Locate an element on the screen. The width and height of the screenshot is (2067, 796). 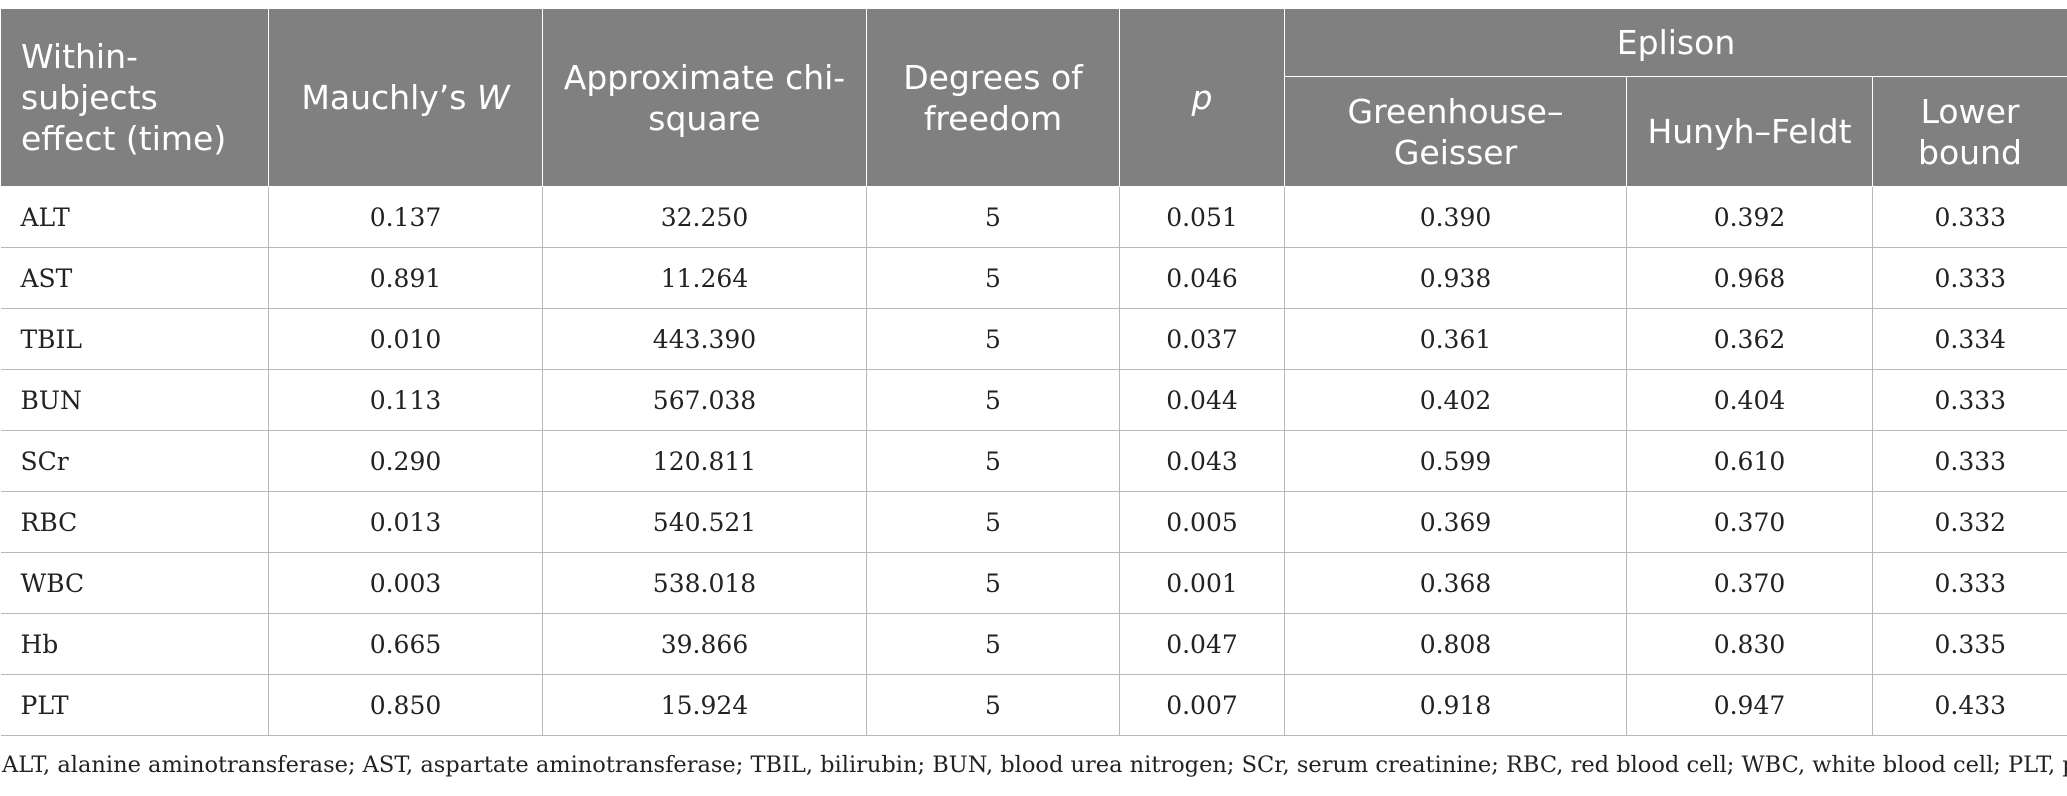
header-mauchly-w: Mauchly’s W is located at coordinates (405, 98).